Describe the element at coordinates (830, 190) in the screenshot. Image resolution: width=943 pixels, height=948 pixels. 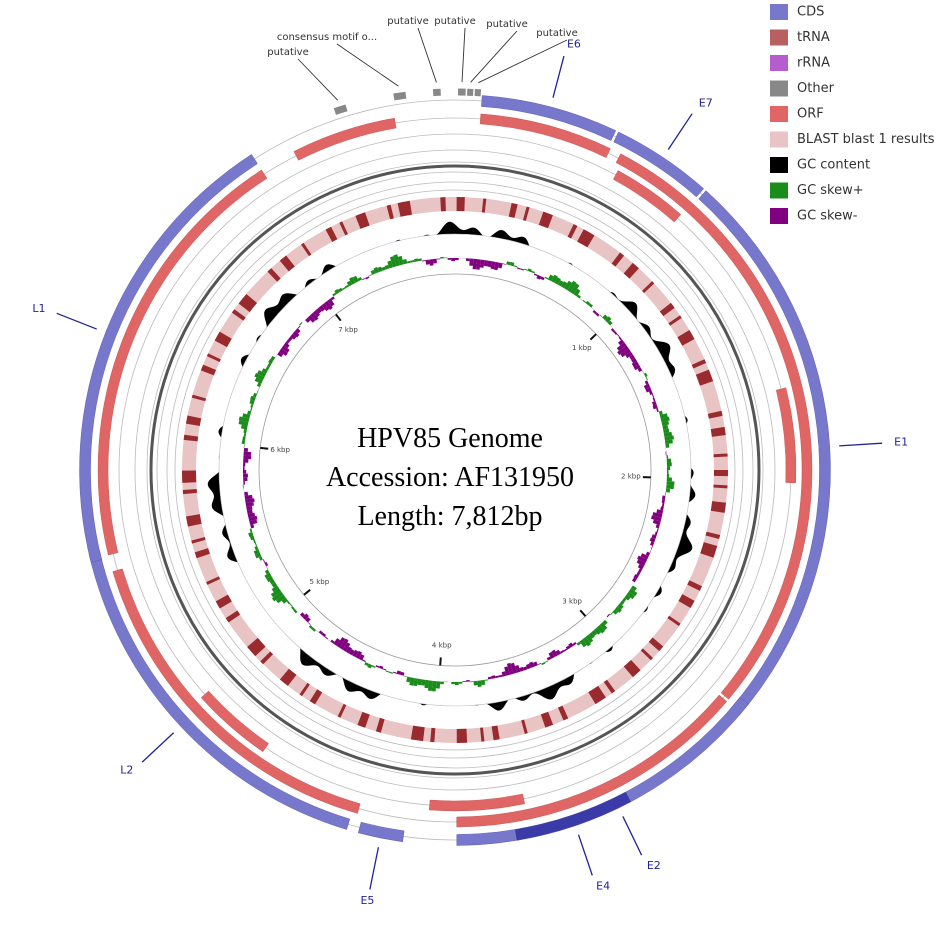
I see `legend-label: GC skew+` at that location.